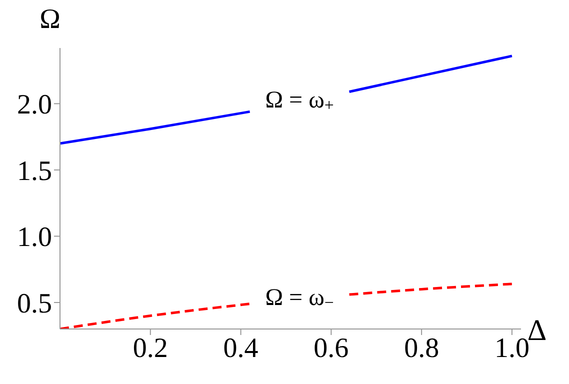 The height and width of the screenshot is (384, 569). I want to click on y-axis-title: Ω, so click(50, 20).